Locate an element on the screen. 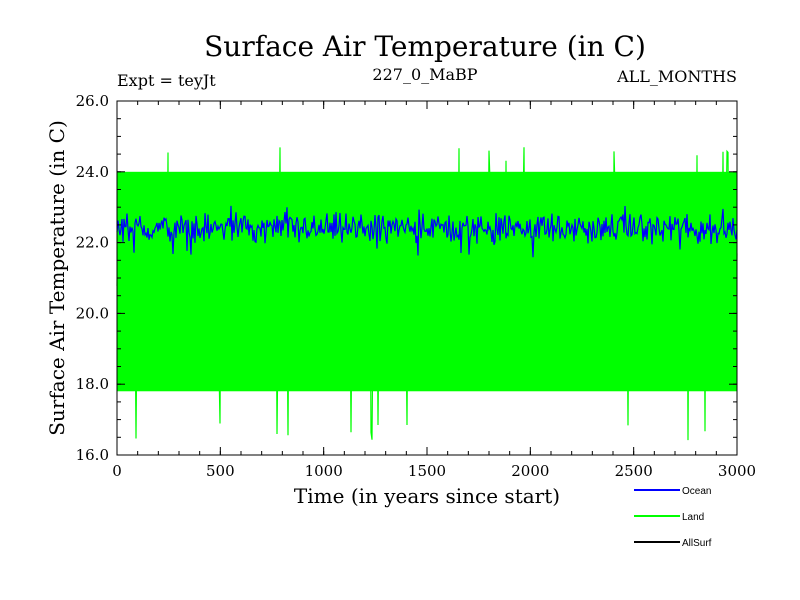  legend-item-ocean: Ocean is located at coordinates (672, 491).